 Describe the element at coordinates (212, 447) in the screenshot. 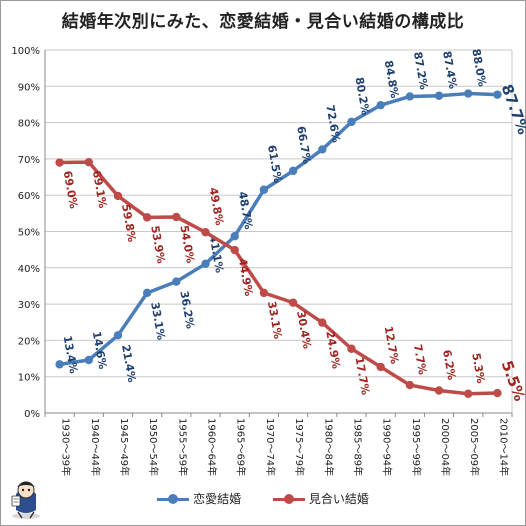

I see `x-tick-label: 1960～64年` at that location.